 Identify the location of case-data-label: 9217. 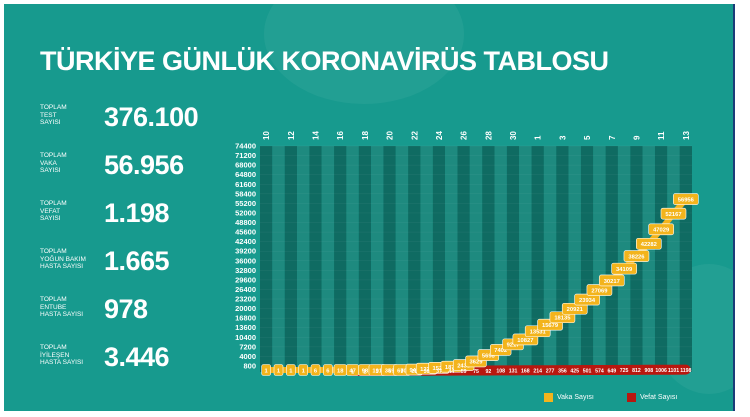
(513, 346).